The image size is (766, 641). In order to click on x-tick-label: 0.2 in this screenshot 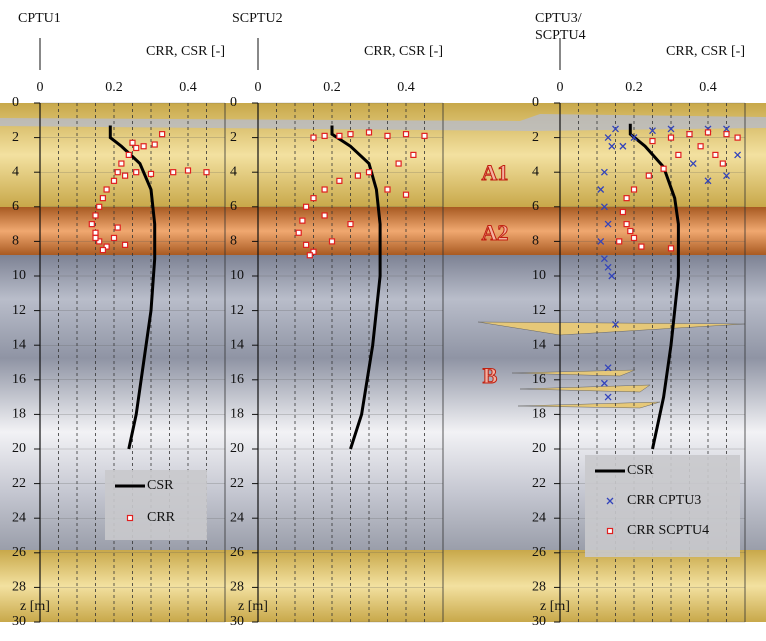, I will do `click(114, 87)`.